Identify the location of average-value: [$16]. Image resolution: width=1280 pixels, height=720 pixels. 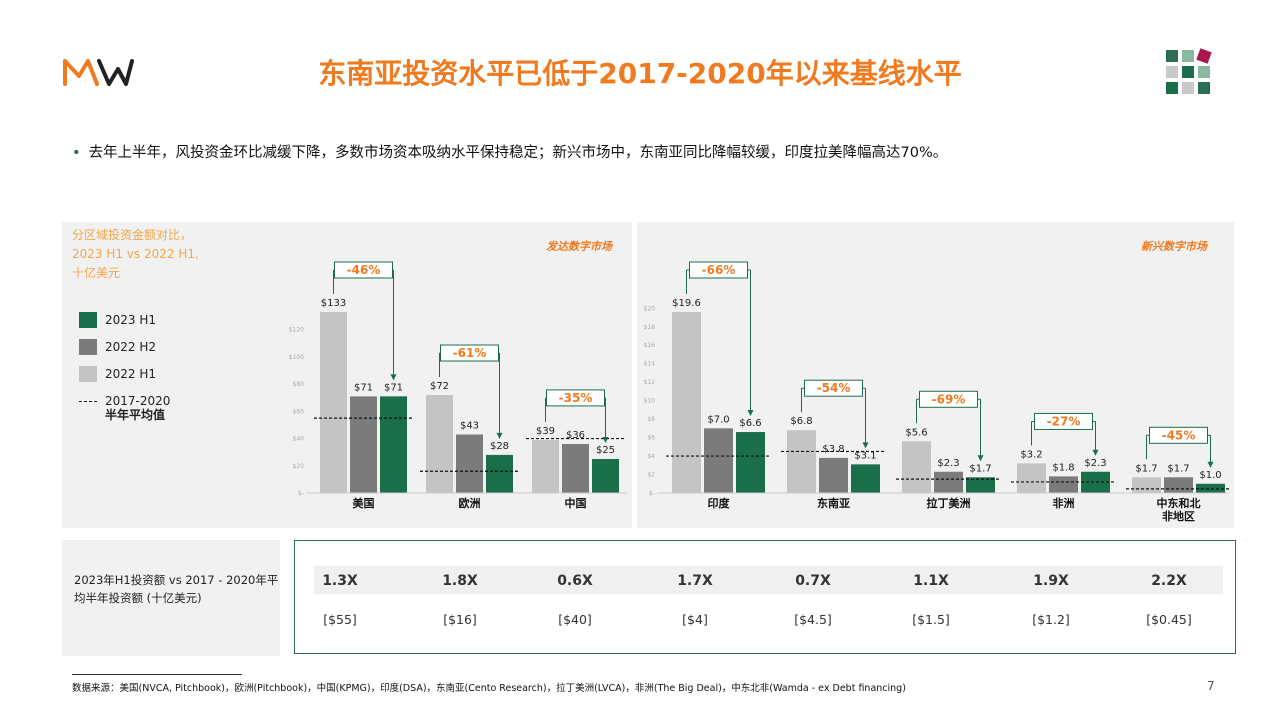
(460, 619).